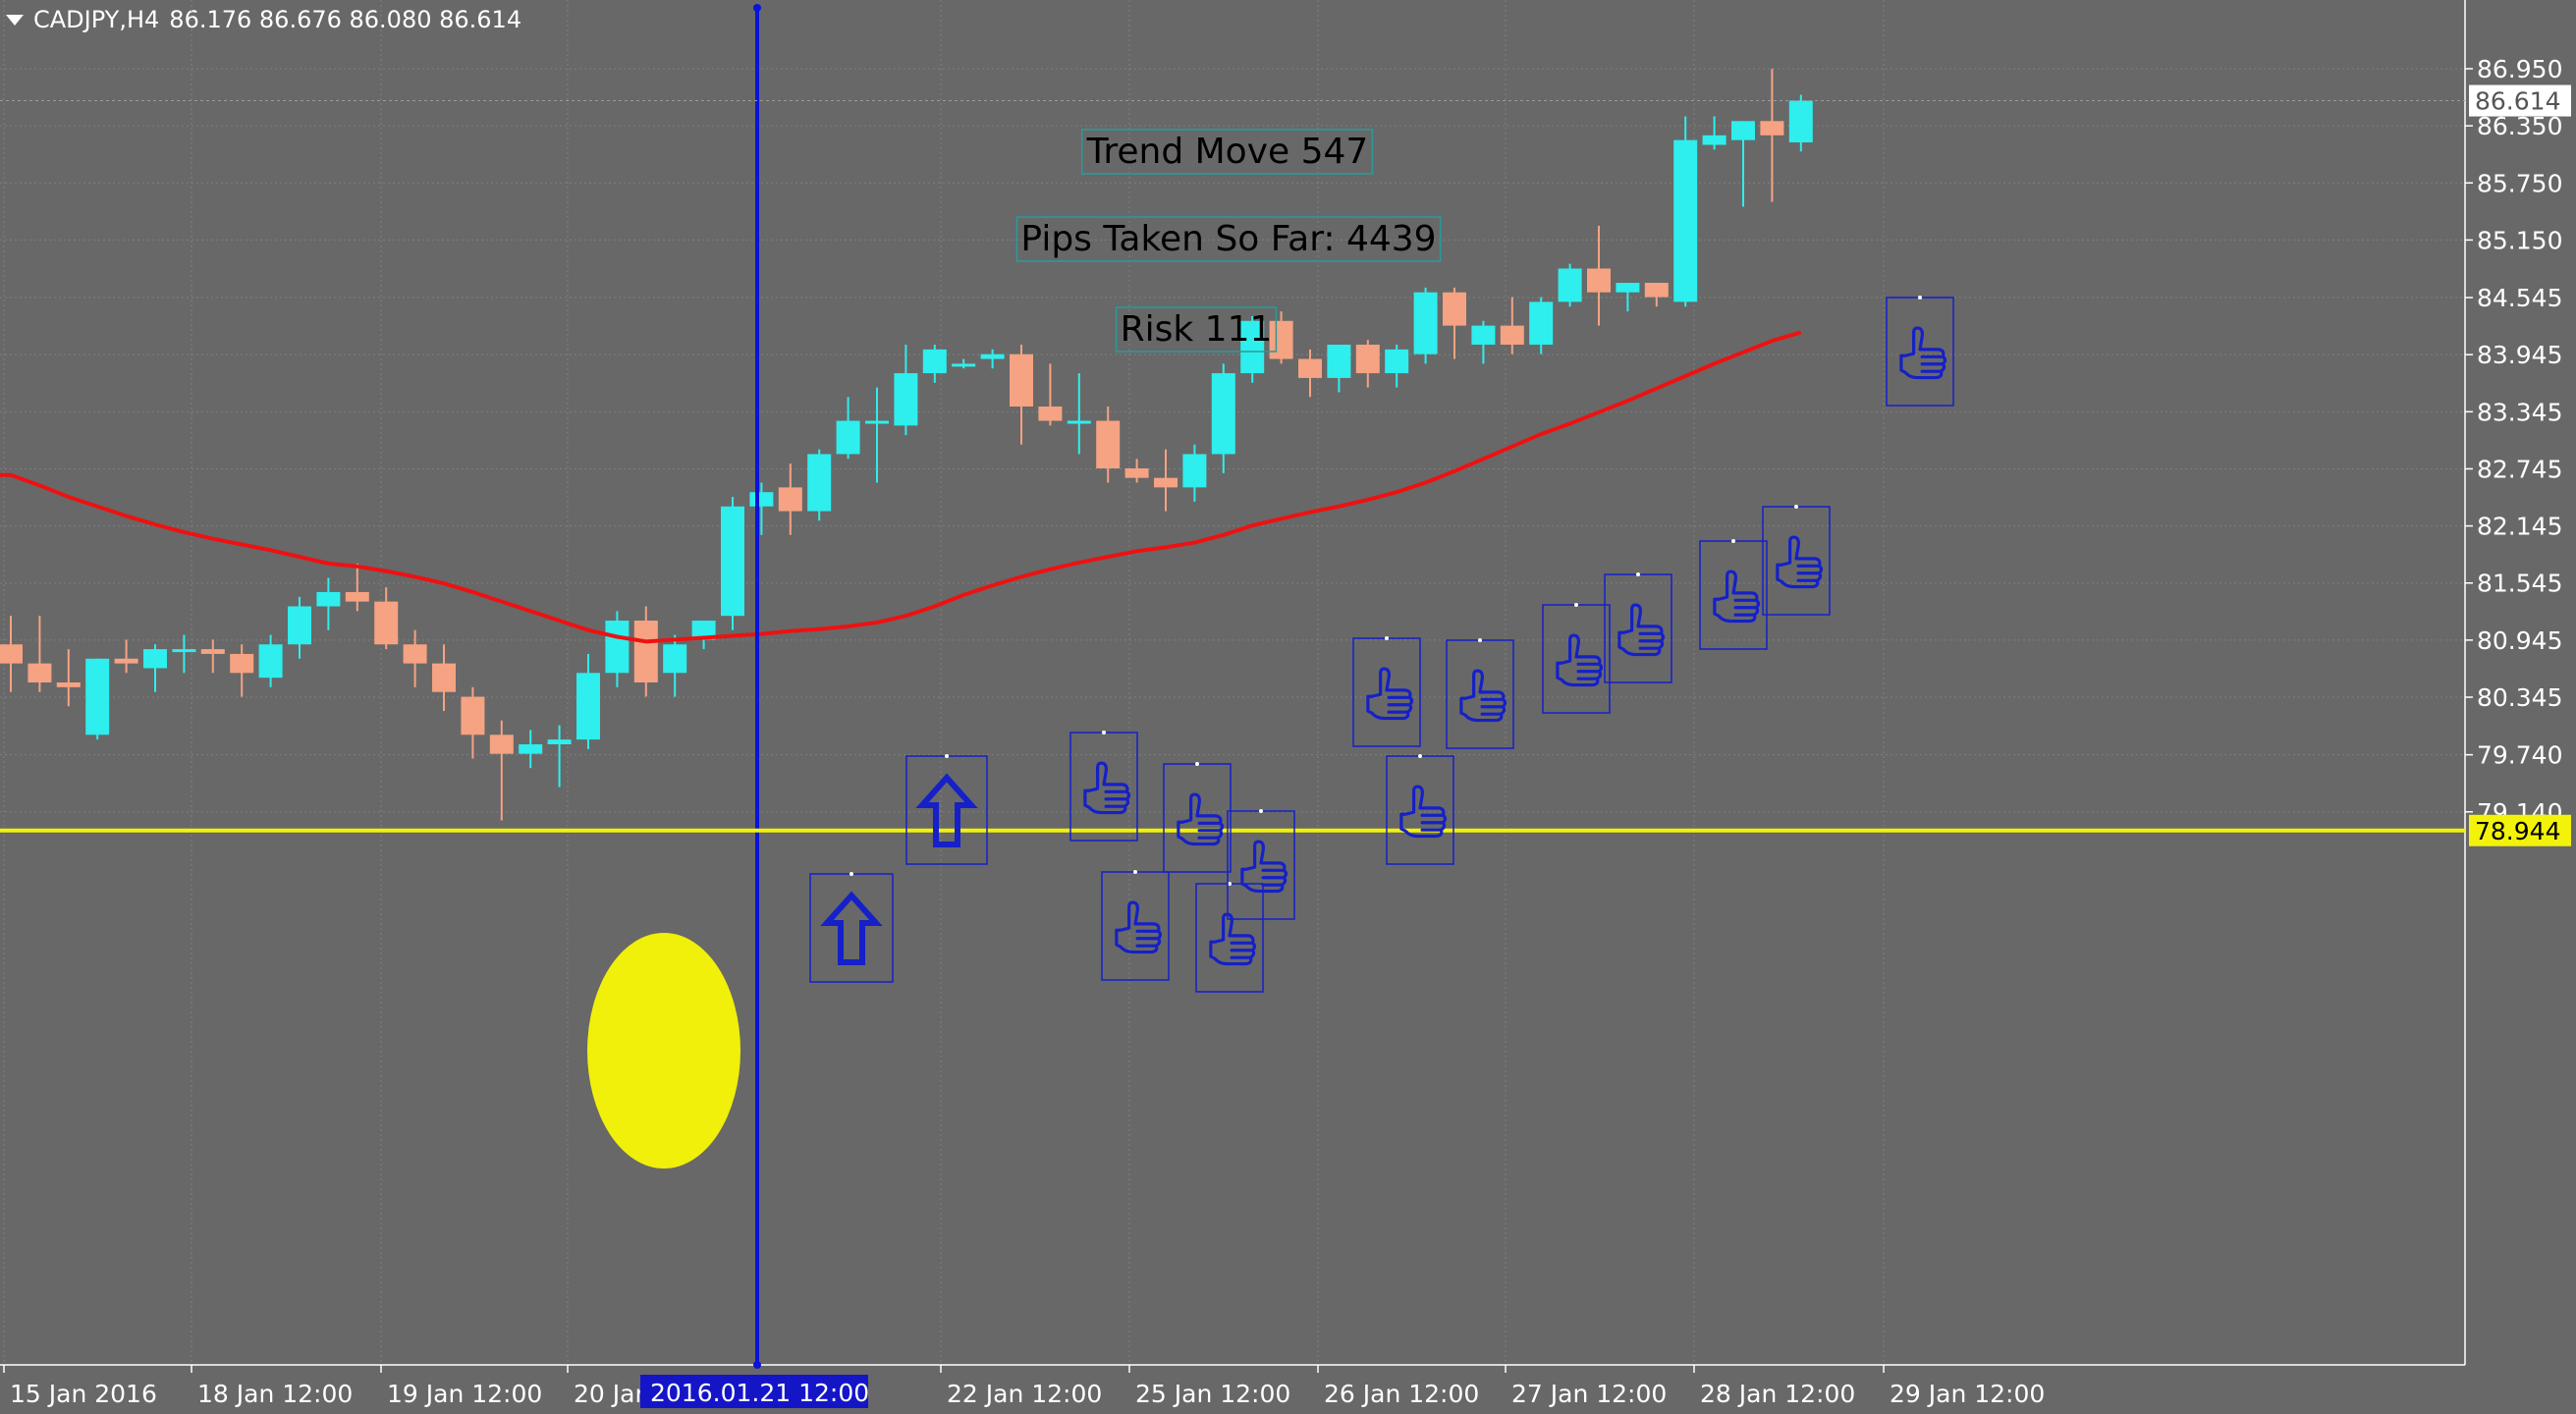 This screenshot has width=2576, height=1414. I want to click on risk-label-box, so click(1196, 330).